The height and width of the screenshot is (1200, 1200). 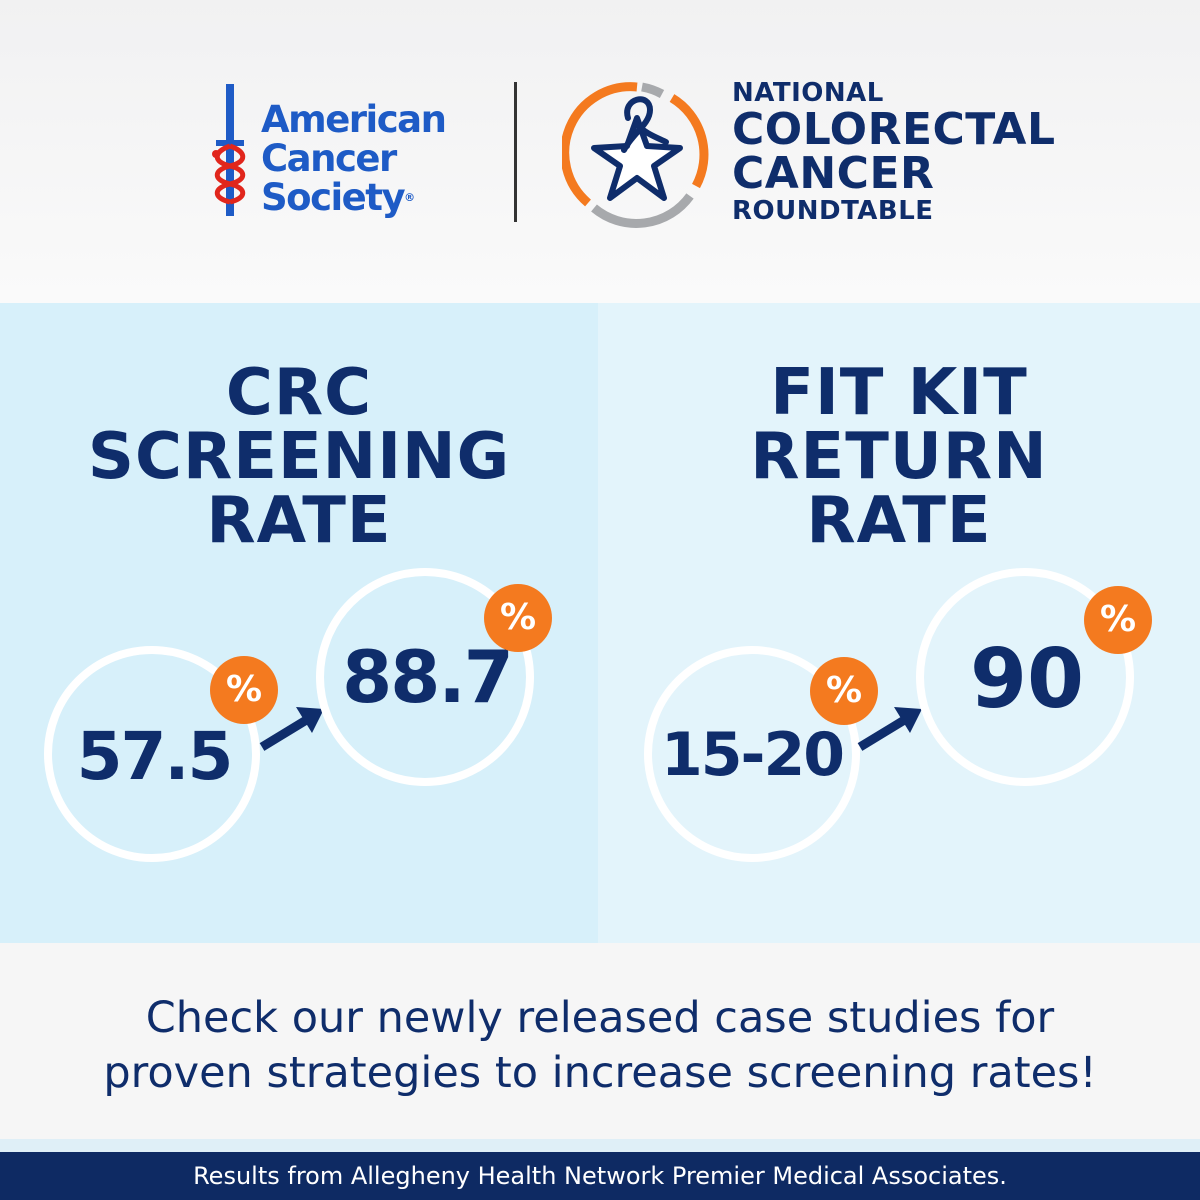 I want to click on title-line: RETURN, so click(x=899, y=457).